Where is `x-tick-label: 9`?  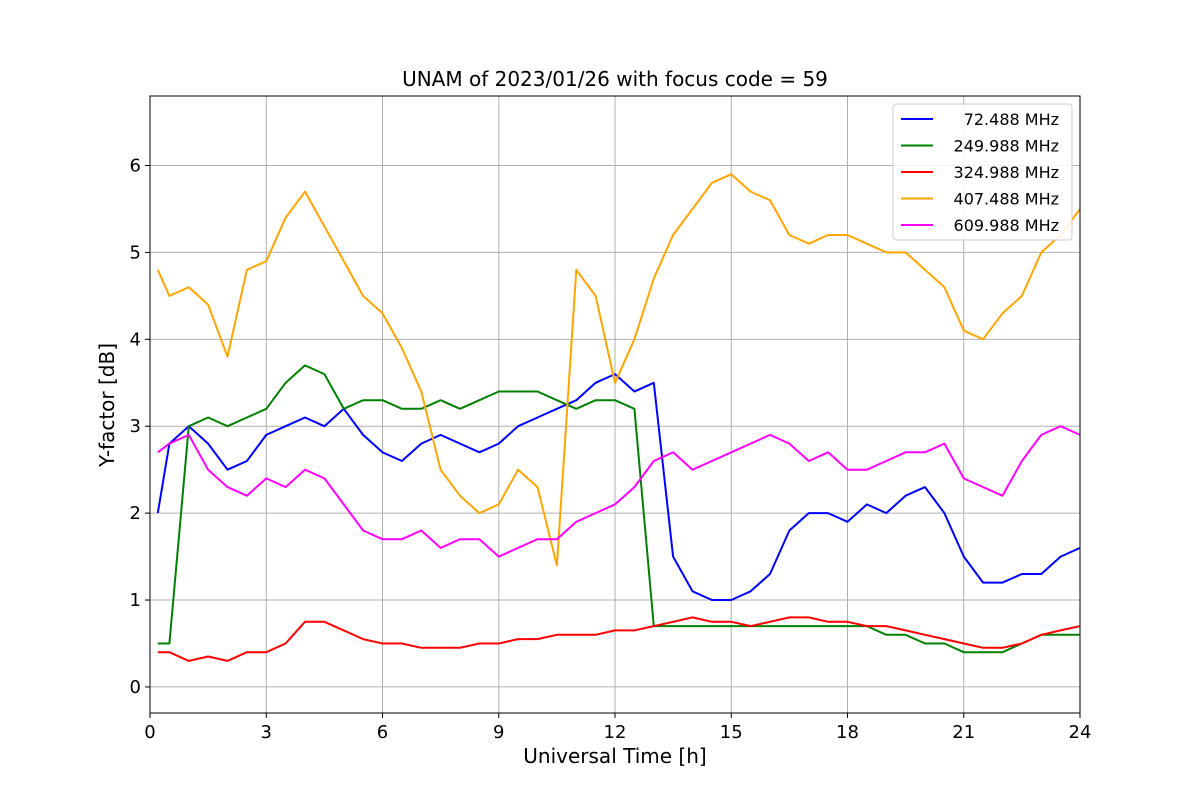
x-tick-label: 9 is located at coordinates (498, 732).